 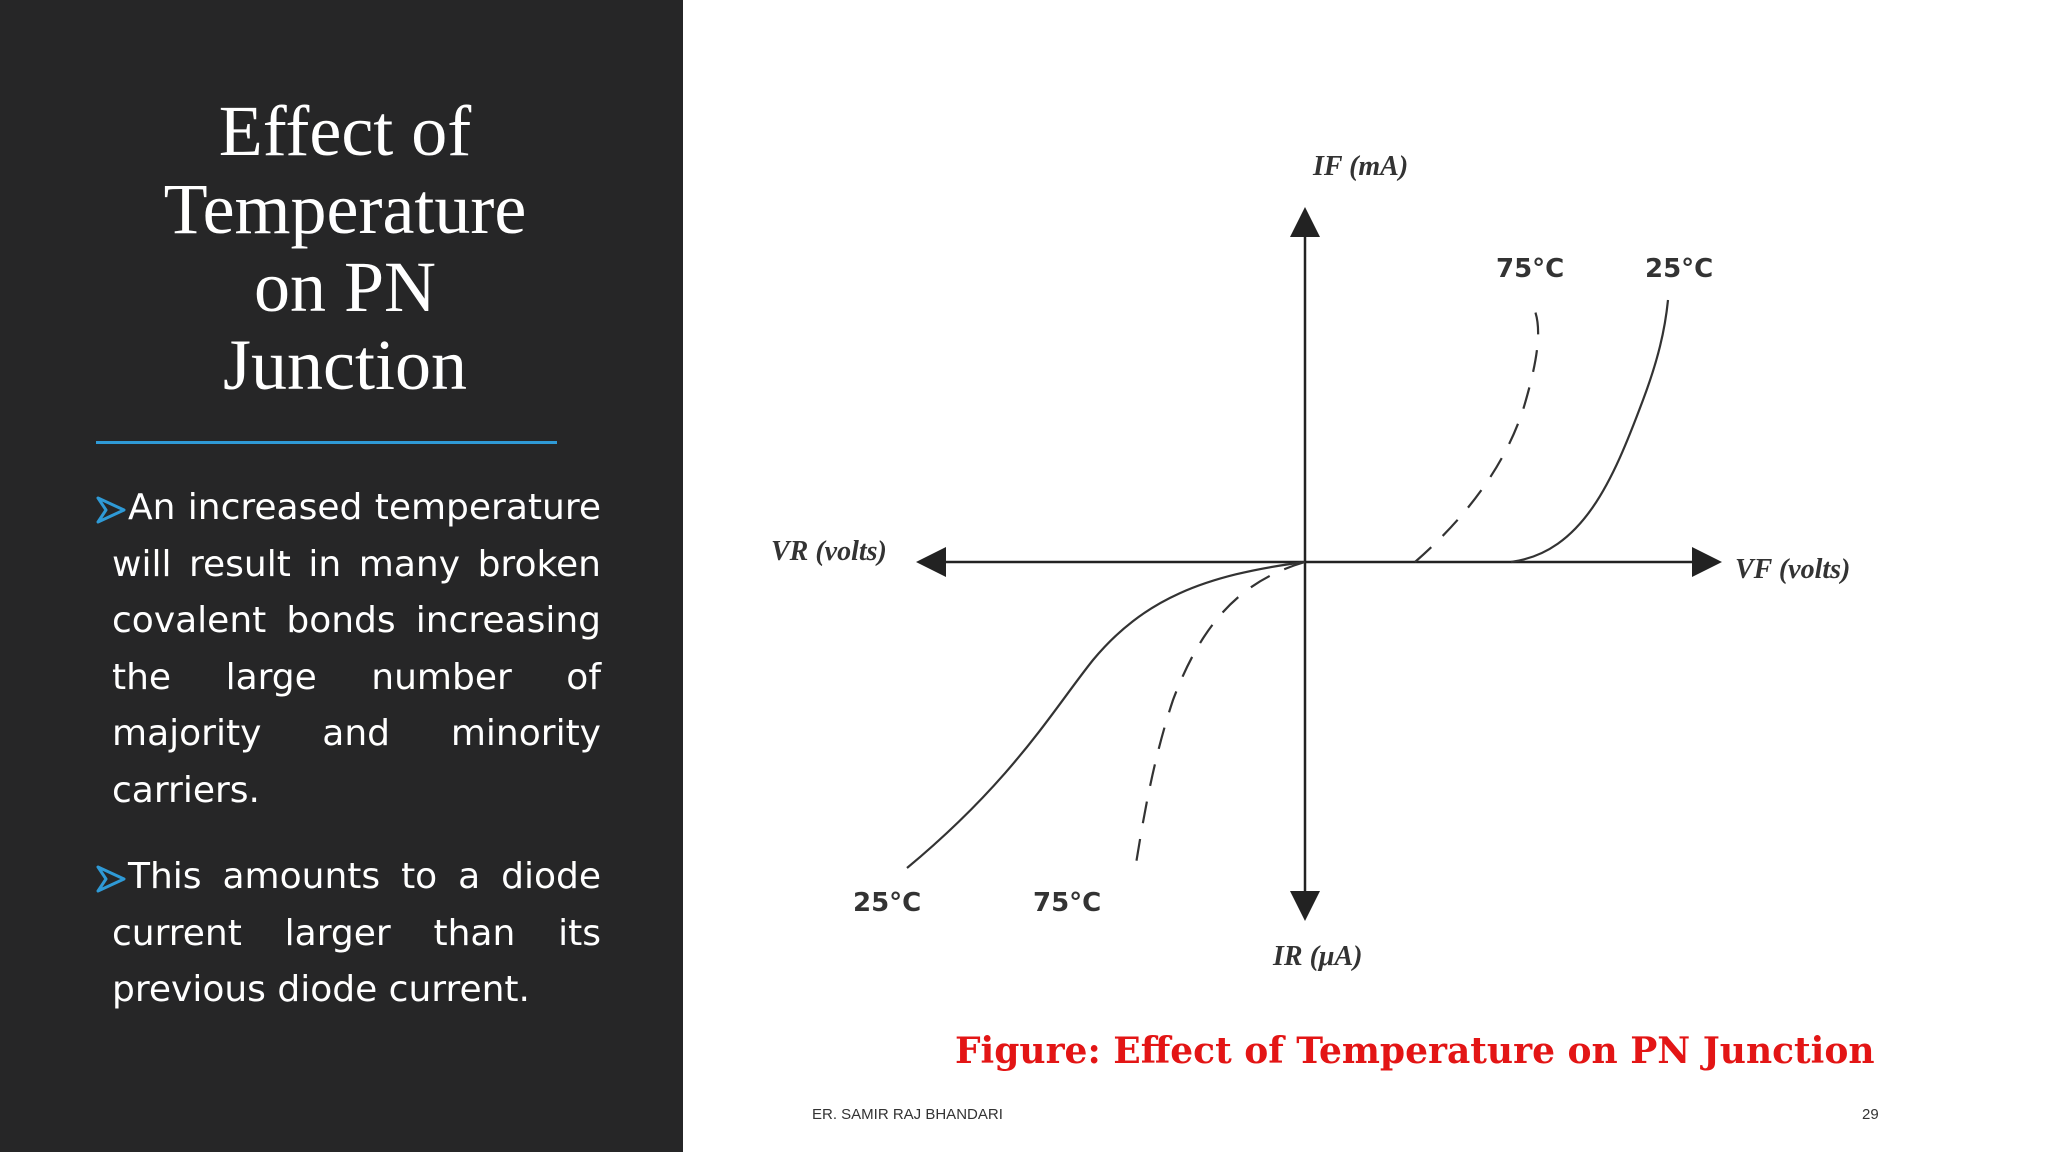 I want to click on temp-label-reverse-75c: 75°C, so click(x=1067, y=903).